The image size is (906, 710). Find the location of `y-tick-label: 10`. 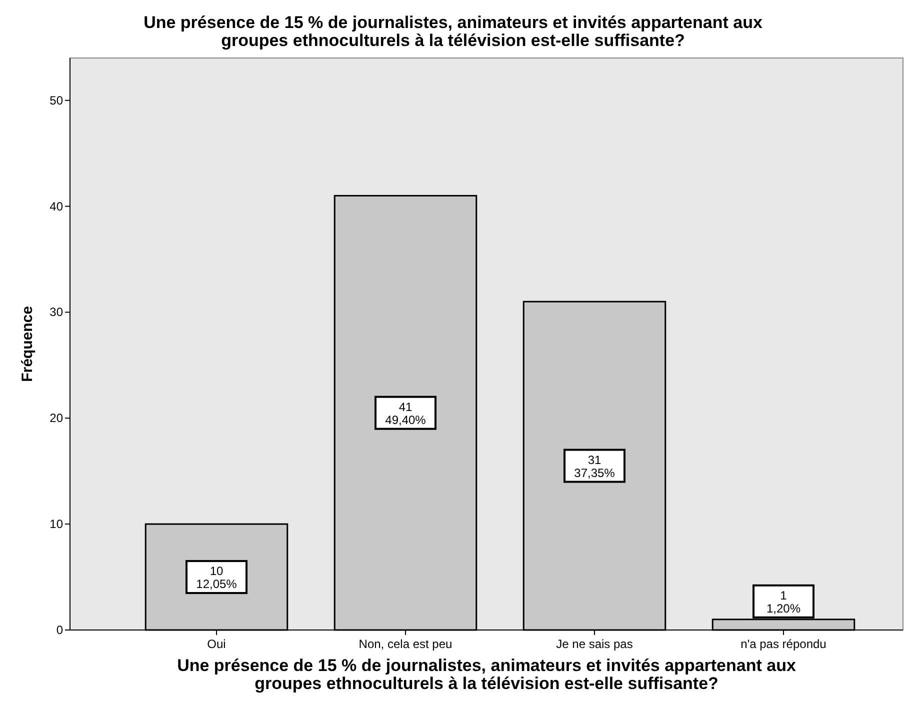

y-tick-label: 10 is located at coordinates (57, 524).